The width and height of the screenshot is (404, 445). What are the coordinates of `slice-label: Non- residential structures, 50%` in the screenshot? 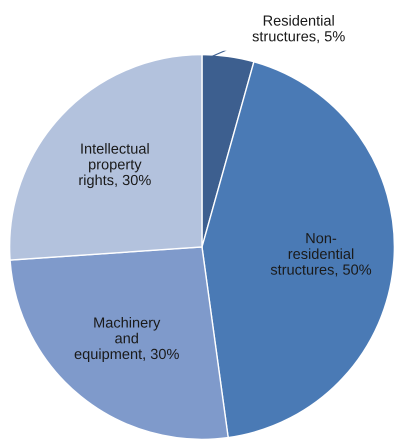 It's located at (321, 254).